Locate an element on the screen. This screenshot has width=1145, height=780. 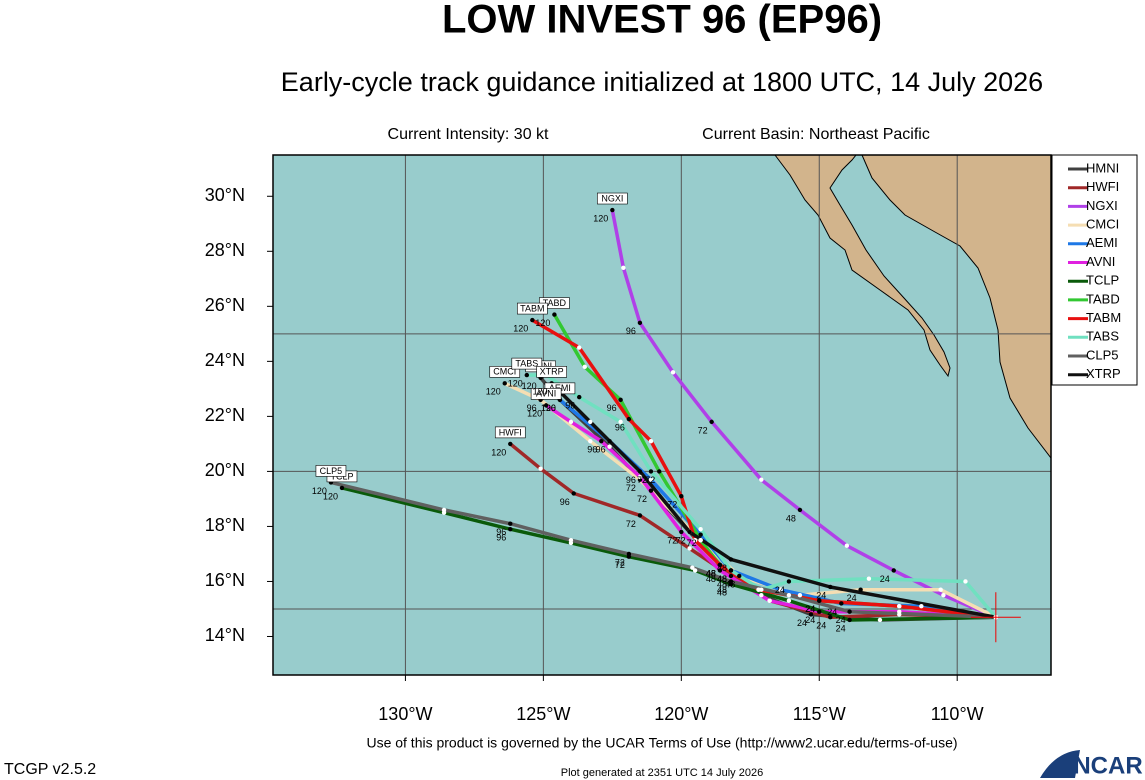
legend-box is located at coordinates (1094, 270).